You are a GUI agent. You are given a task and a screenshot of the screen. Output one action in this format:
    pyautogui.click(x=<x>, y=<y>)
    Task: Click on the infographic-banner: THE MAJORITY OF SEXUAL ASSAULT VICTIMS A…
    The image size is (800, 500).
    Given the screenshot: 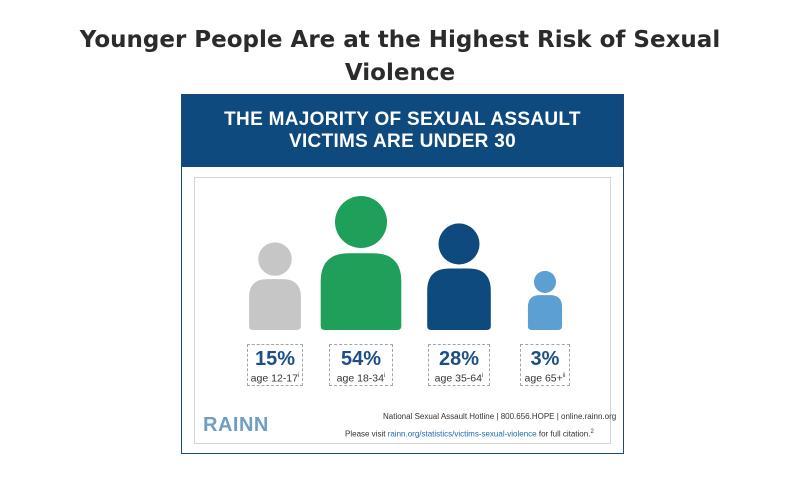 What is the action you would take?
    pyautogui.click(x=402, y=131)
    